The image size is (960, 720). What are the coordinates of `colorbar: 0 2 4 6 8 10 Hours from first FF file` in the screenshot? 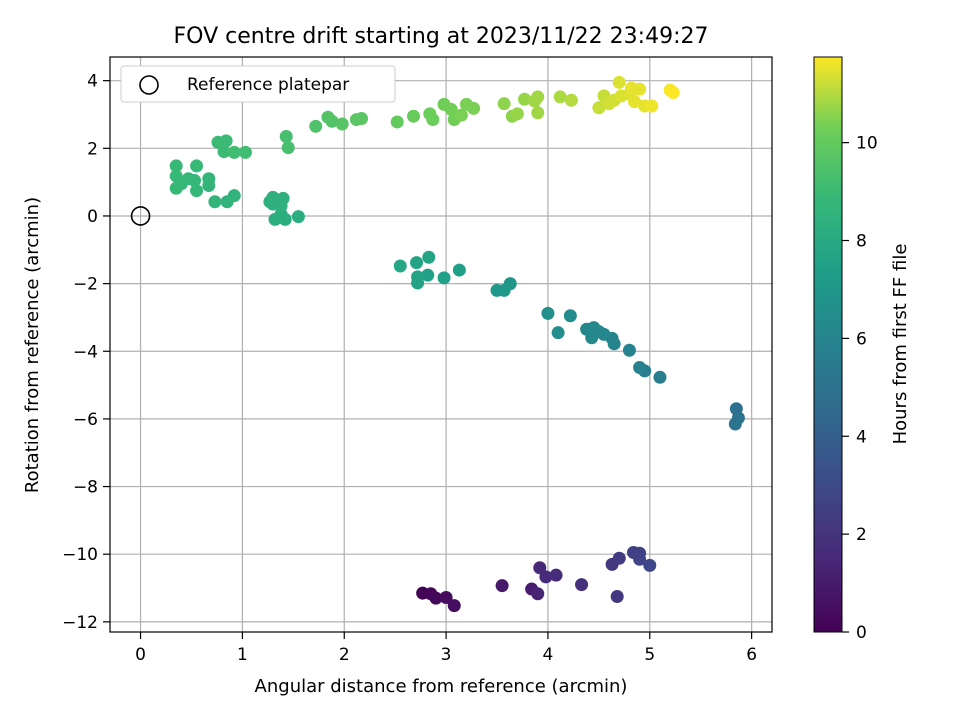 It's located at (862, 349).